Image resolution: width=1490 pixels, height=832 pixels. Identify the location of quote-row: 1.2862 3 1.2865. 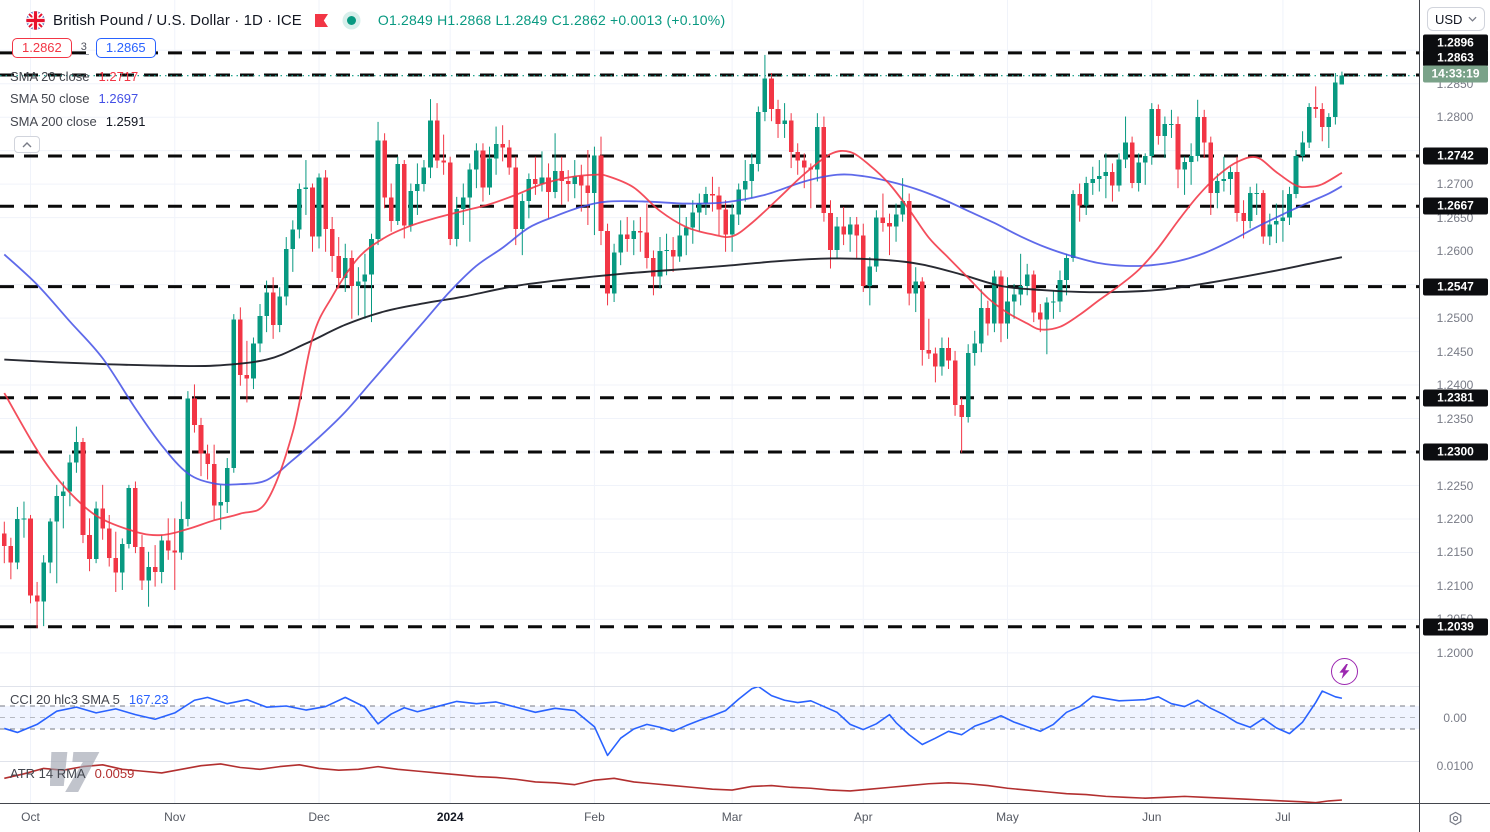
(84, 48).